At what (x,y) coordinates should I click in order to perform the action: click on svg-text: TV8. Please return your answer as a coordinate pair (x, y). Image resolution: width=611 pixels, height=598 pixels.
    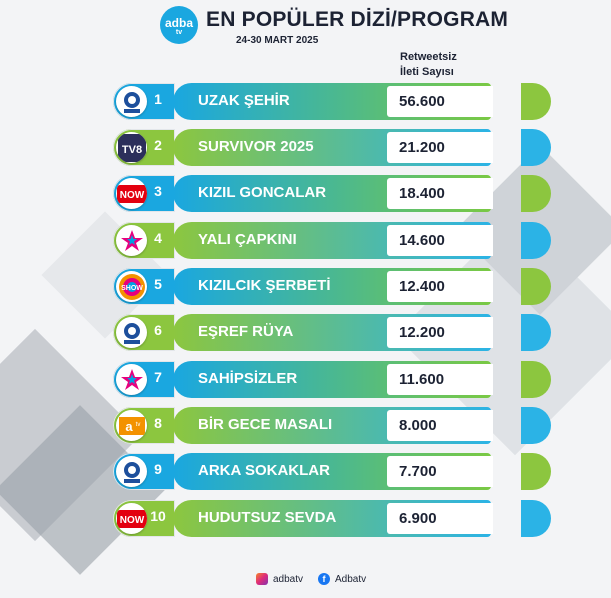
    Looking at the image, I should click on (131, 150).